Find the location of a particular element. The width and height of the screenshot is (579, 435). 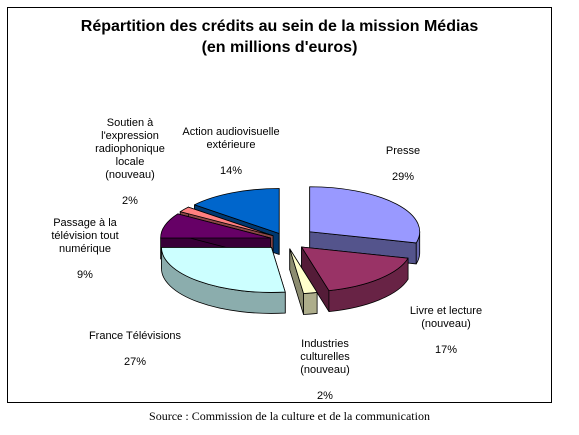

pie-slice-livre-lecture is located at coordinates (355, 279).